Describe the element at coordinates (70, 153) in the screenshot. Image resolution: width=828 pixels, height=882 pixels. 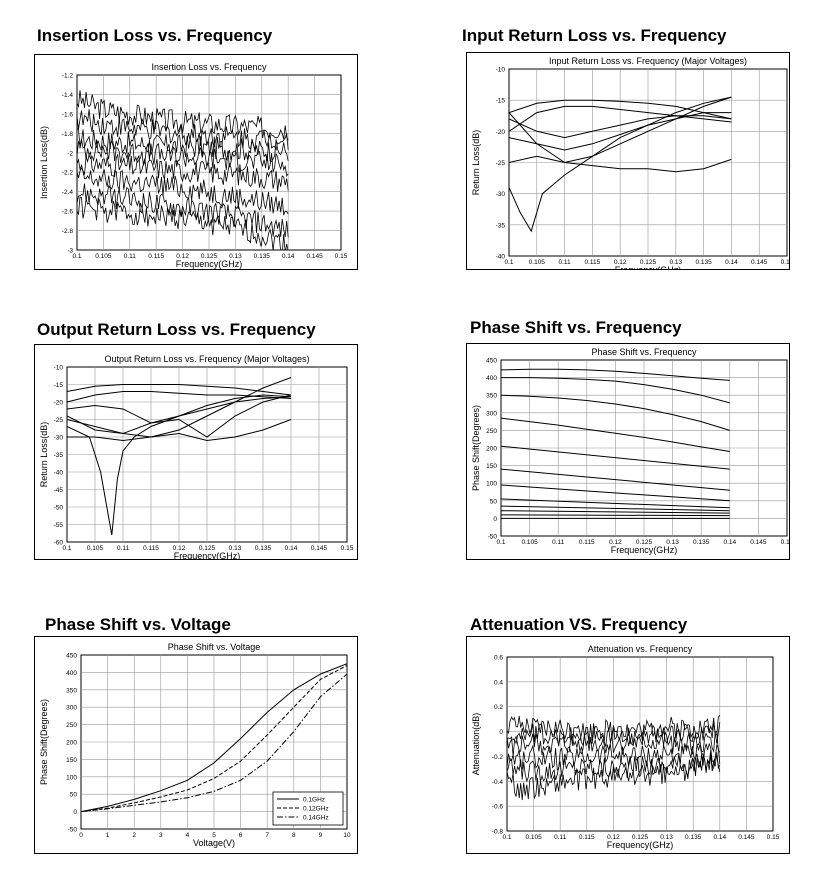
I see `y-tick-label: -2` at that location.